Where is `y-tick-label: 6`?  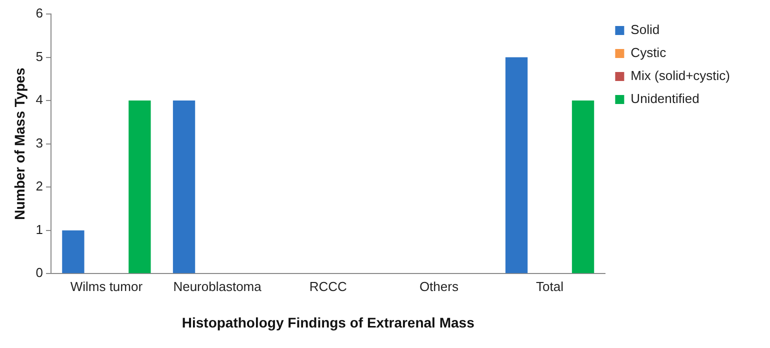
y-tick-label: 6 is located at coordinates (40, 13).